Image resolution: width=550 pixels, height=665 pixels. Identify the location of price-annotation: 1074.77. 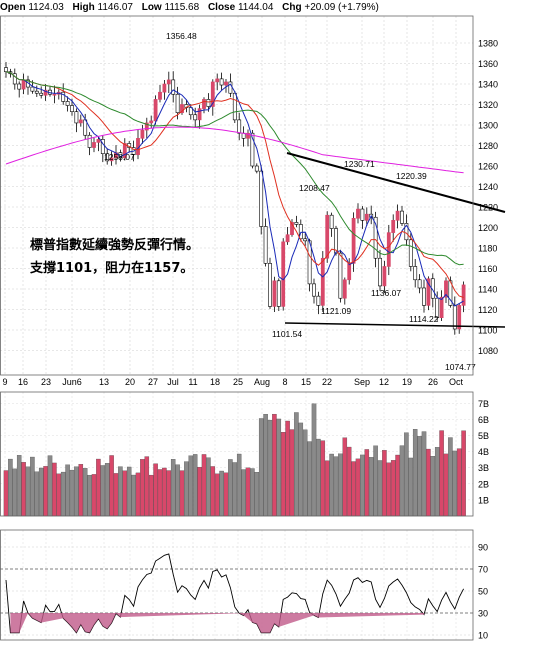
(460, 367).